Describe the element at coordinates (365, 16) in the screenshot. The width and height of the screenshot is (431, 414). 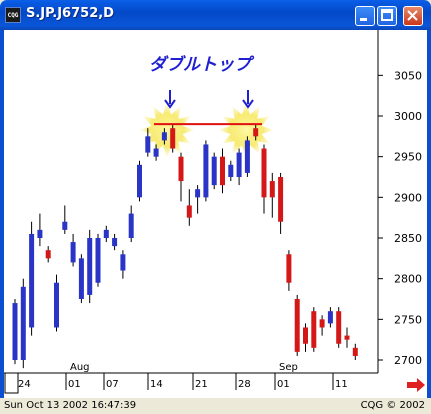
I see `minimize-button` at that location.